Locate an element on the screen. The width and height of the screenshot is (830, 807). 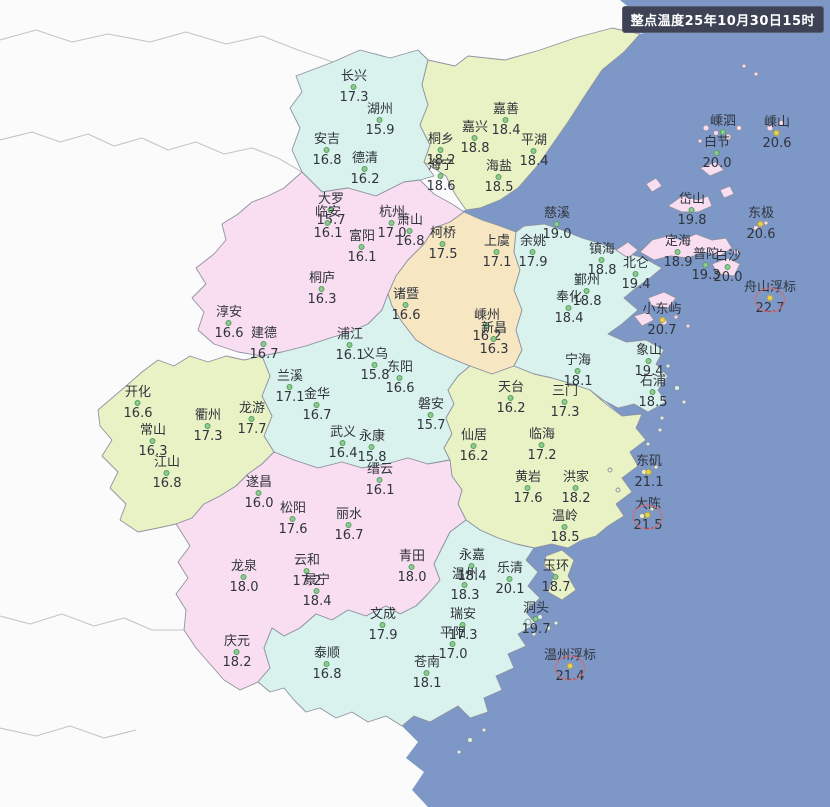
station-大罗: 大罗 15.7 is located at coordinates (331, 210).